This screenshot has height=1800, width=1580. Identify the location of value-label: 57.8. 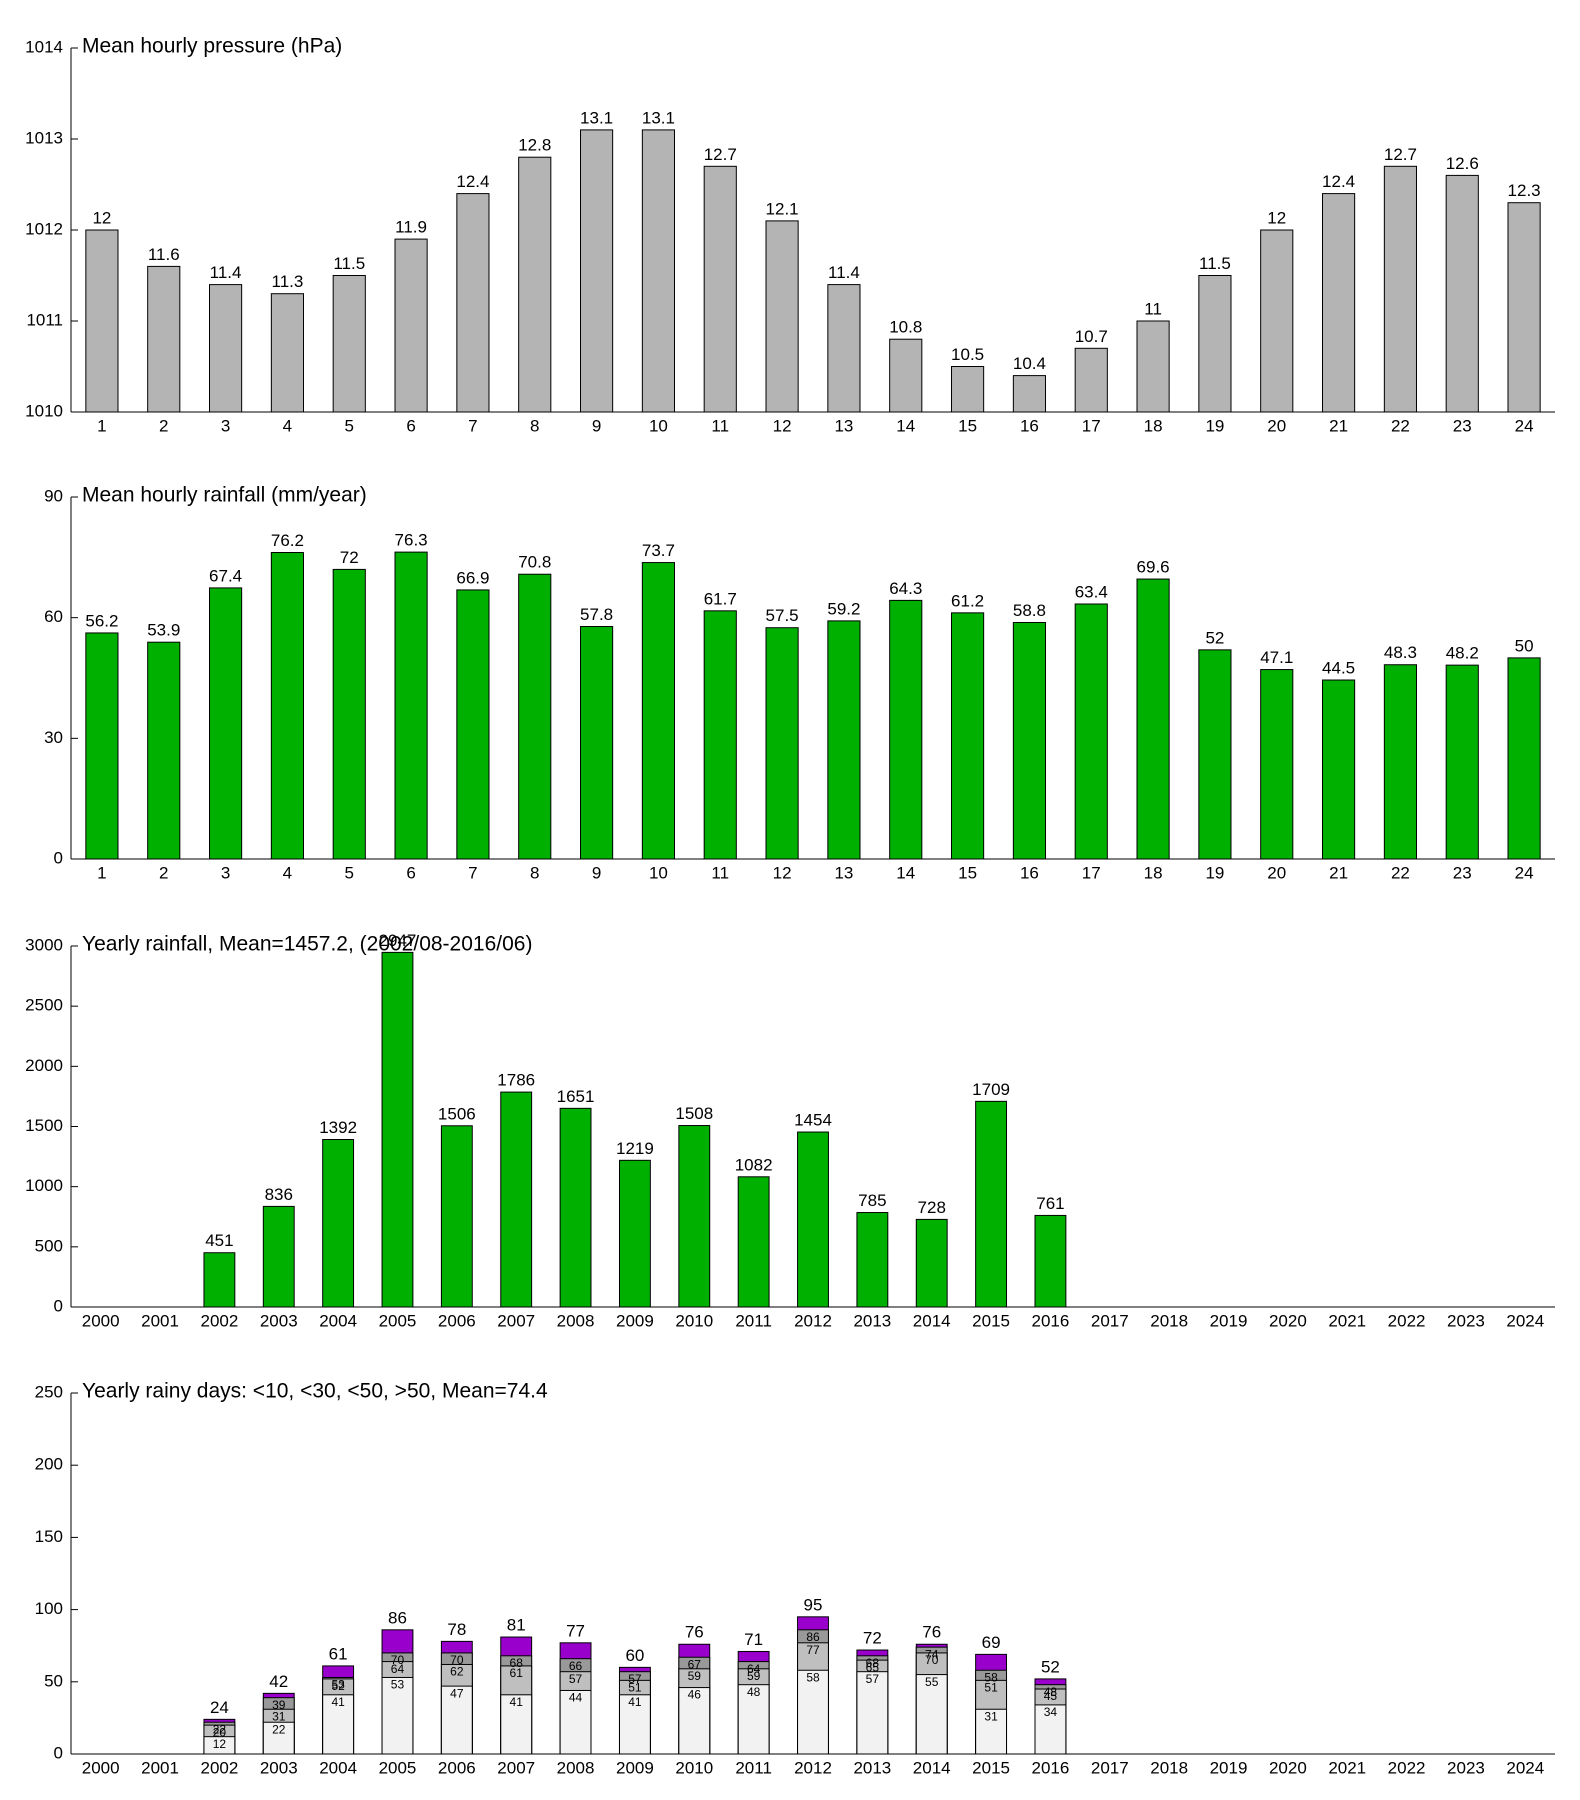
(596, 614).